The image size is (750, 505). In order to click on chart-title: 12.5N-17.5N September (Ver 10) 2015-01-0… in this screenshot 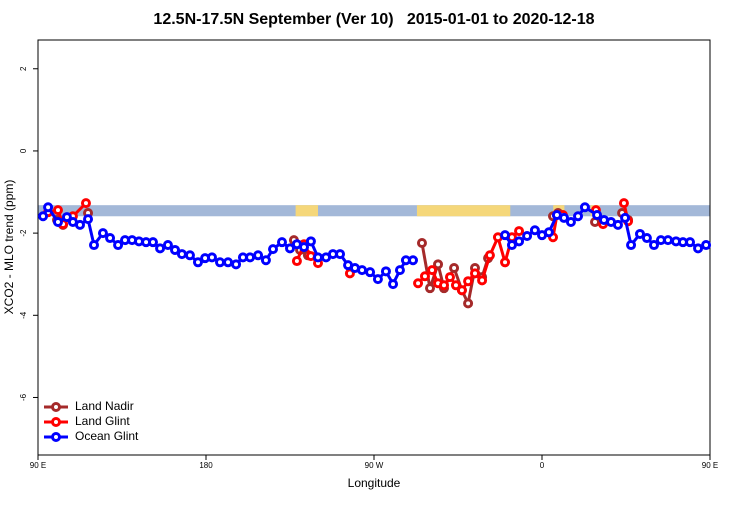, I will do `click(373, 19)`.